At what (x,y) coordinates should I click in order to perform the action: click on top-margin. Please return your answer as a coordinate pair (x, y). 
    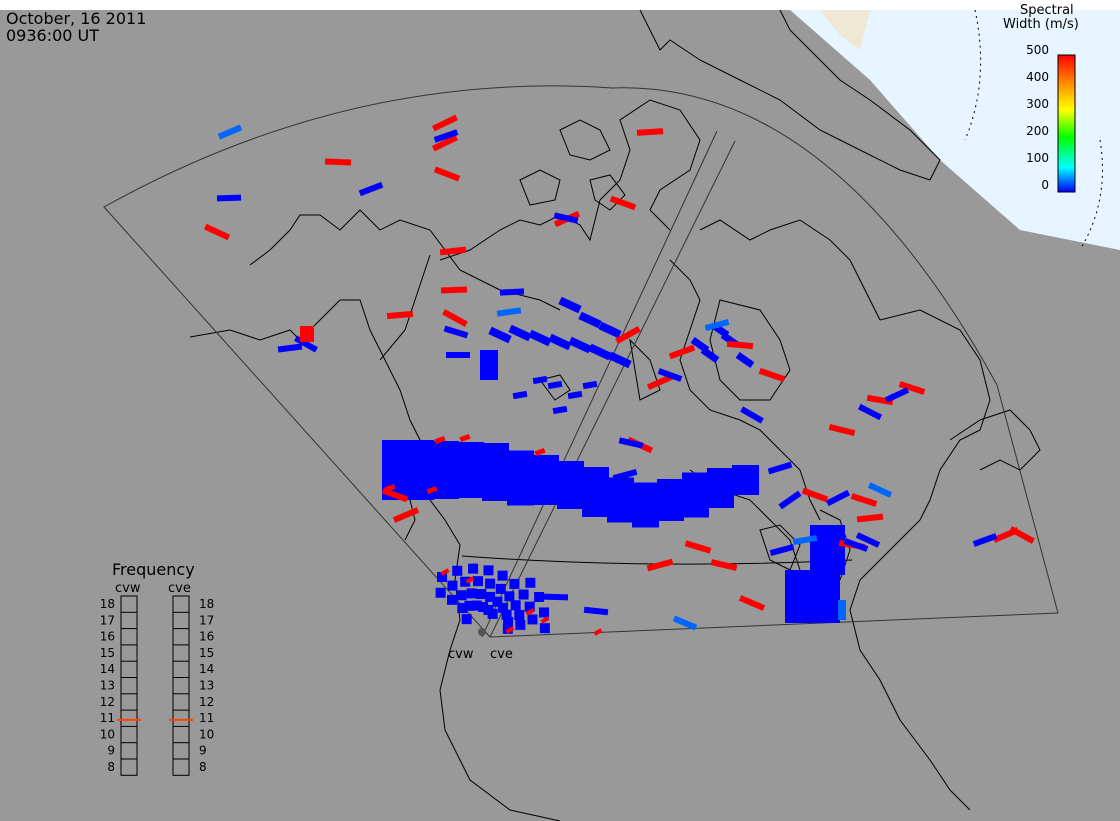
    Looking at the image, I should click on (560, 5).